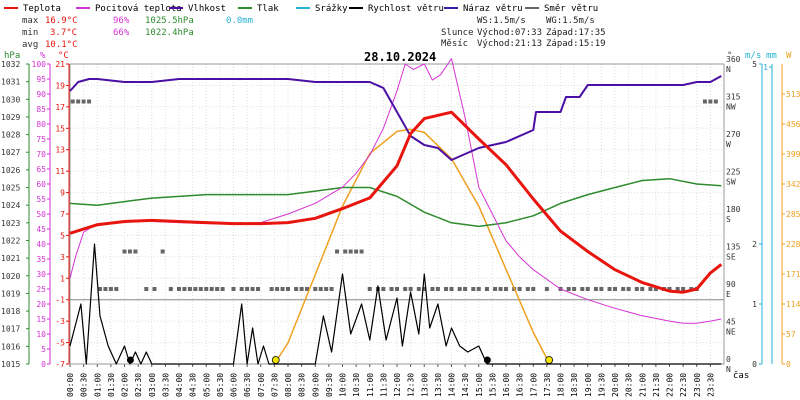  Describe the element at coordinates (60, 364) in the screenshot. I see `temp-tick-label: -7` at that location.